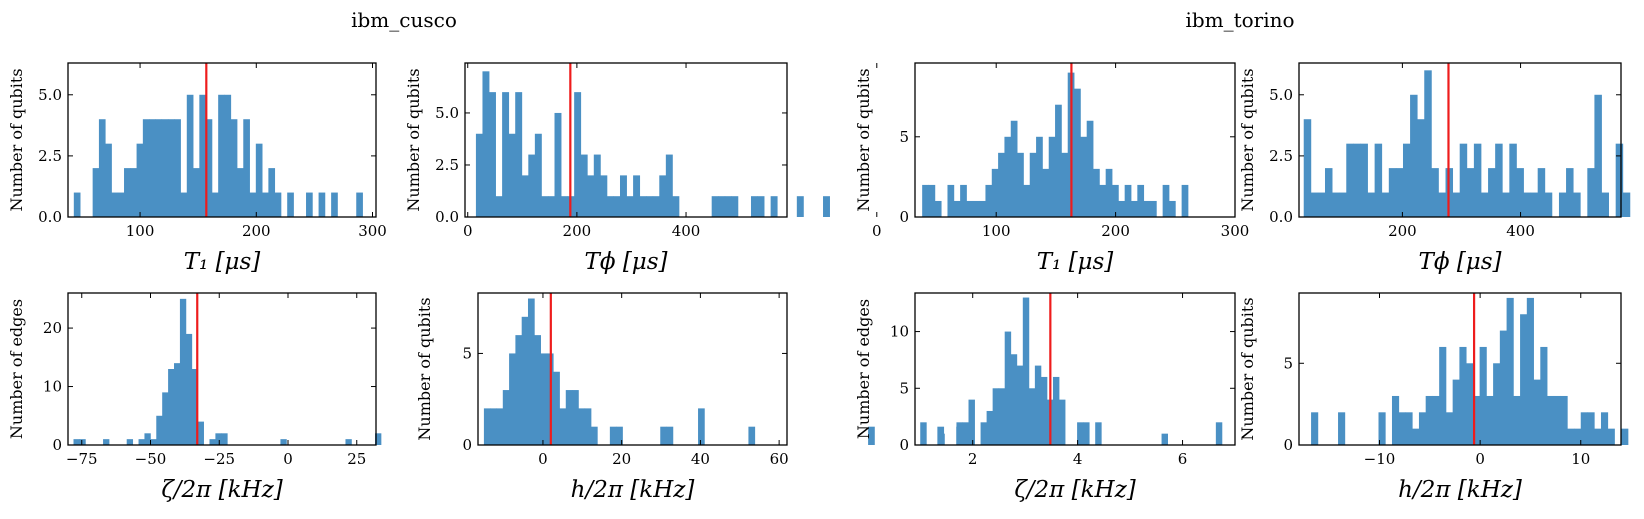 This screenshot has height=519, width=1644. What do you see at coordinates (1480, 459) in the screenshot?
I see `x-tick-label: 0` at bounding box center [1480, 459].